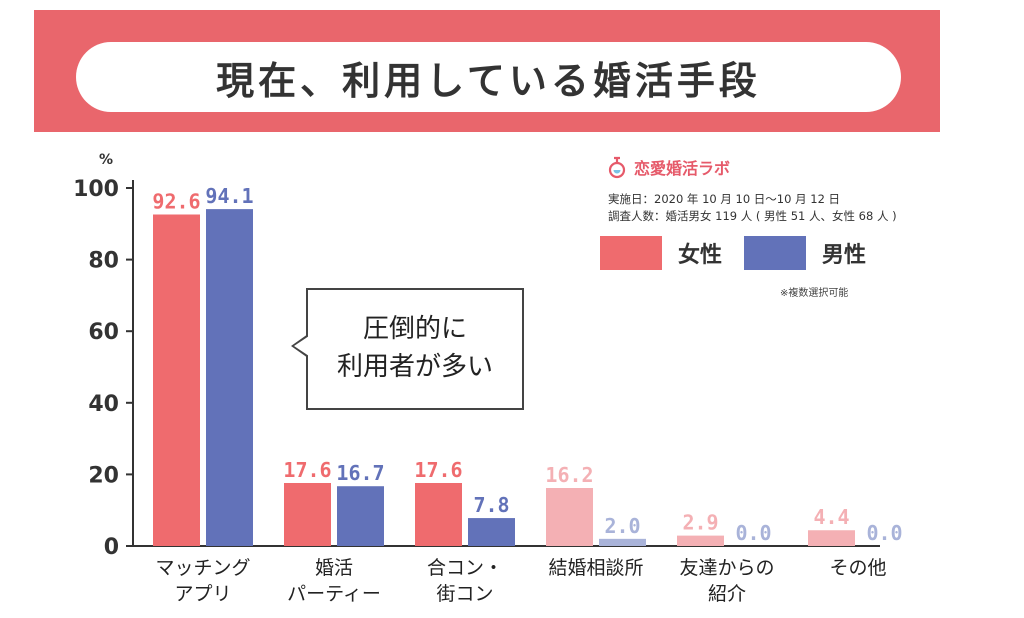 This screenshot has height=618, width=1024. Describe the element at coordinates (414, 367) in the screenshot. I see `callout-line-2: 利用者が多い` at that location.